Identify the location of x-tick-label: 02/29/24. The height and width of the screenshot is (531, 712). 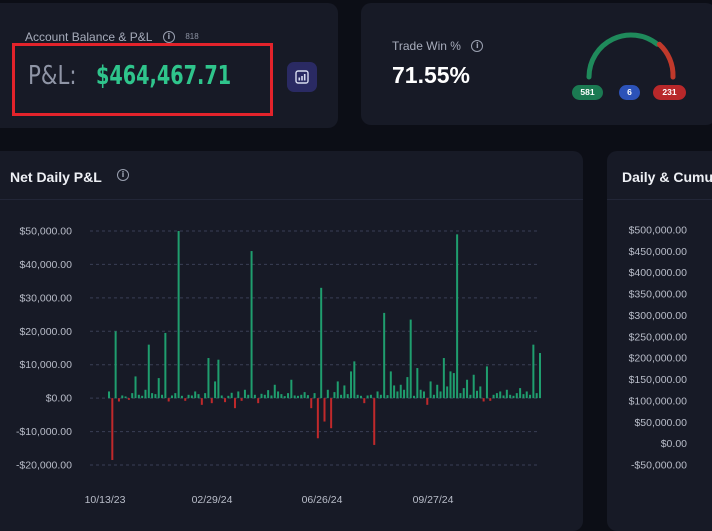
(212, 500).